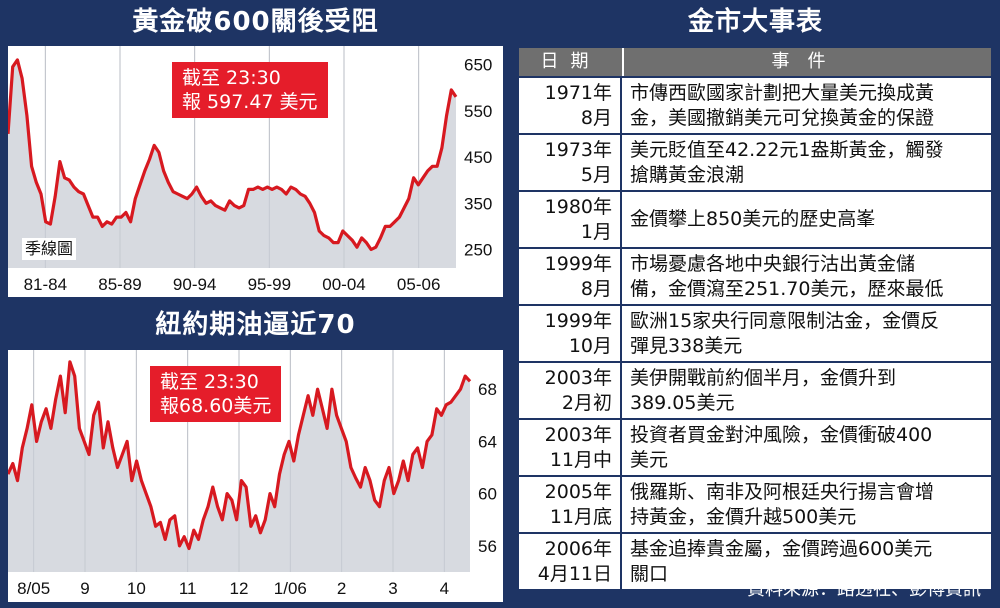 The image size is (1000, 608). I want to click on x-tick-label: 12, so click(239, 588).